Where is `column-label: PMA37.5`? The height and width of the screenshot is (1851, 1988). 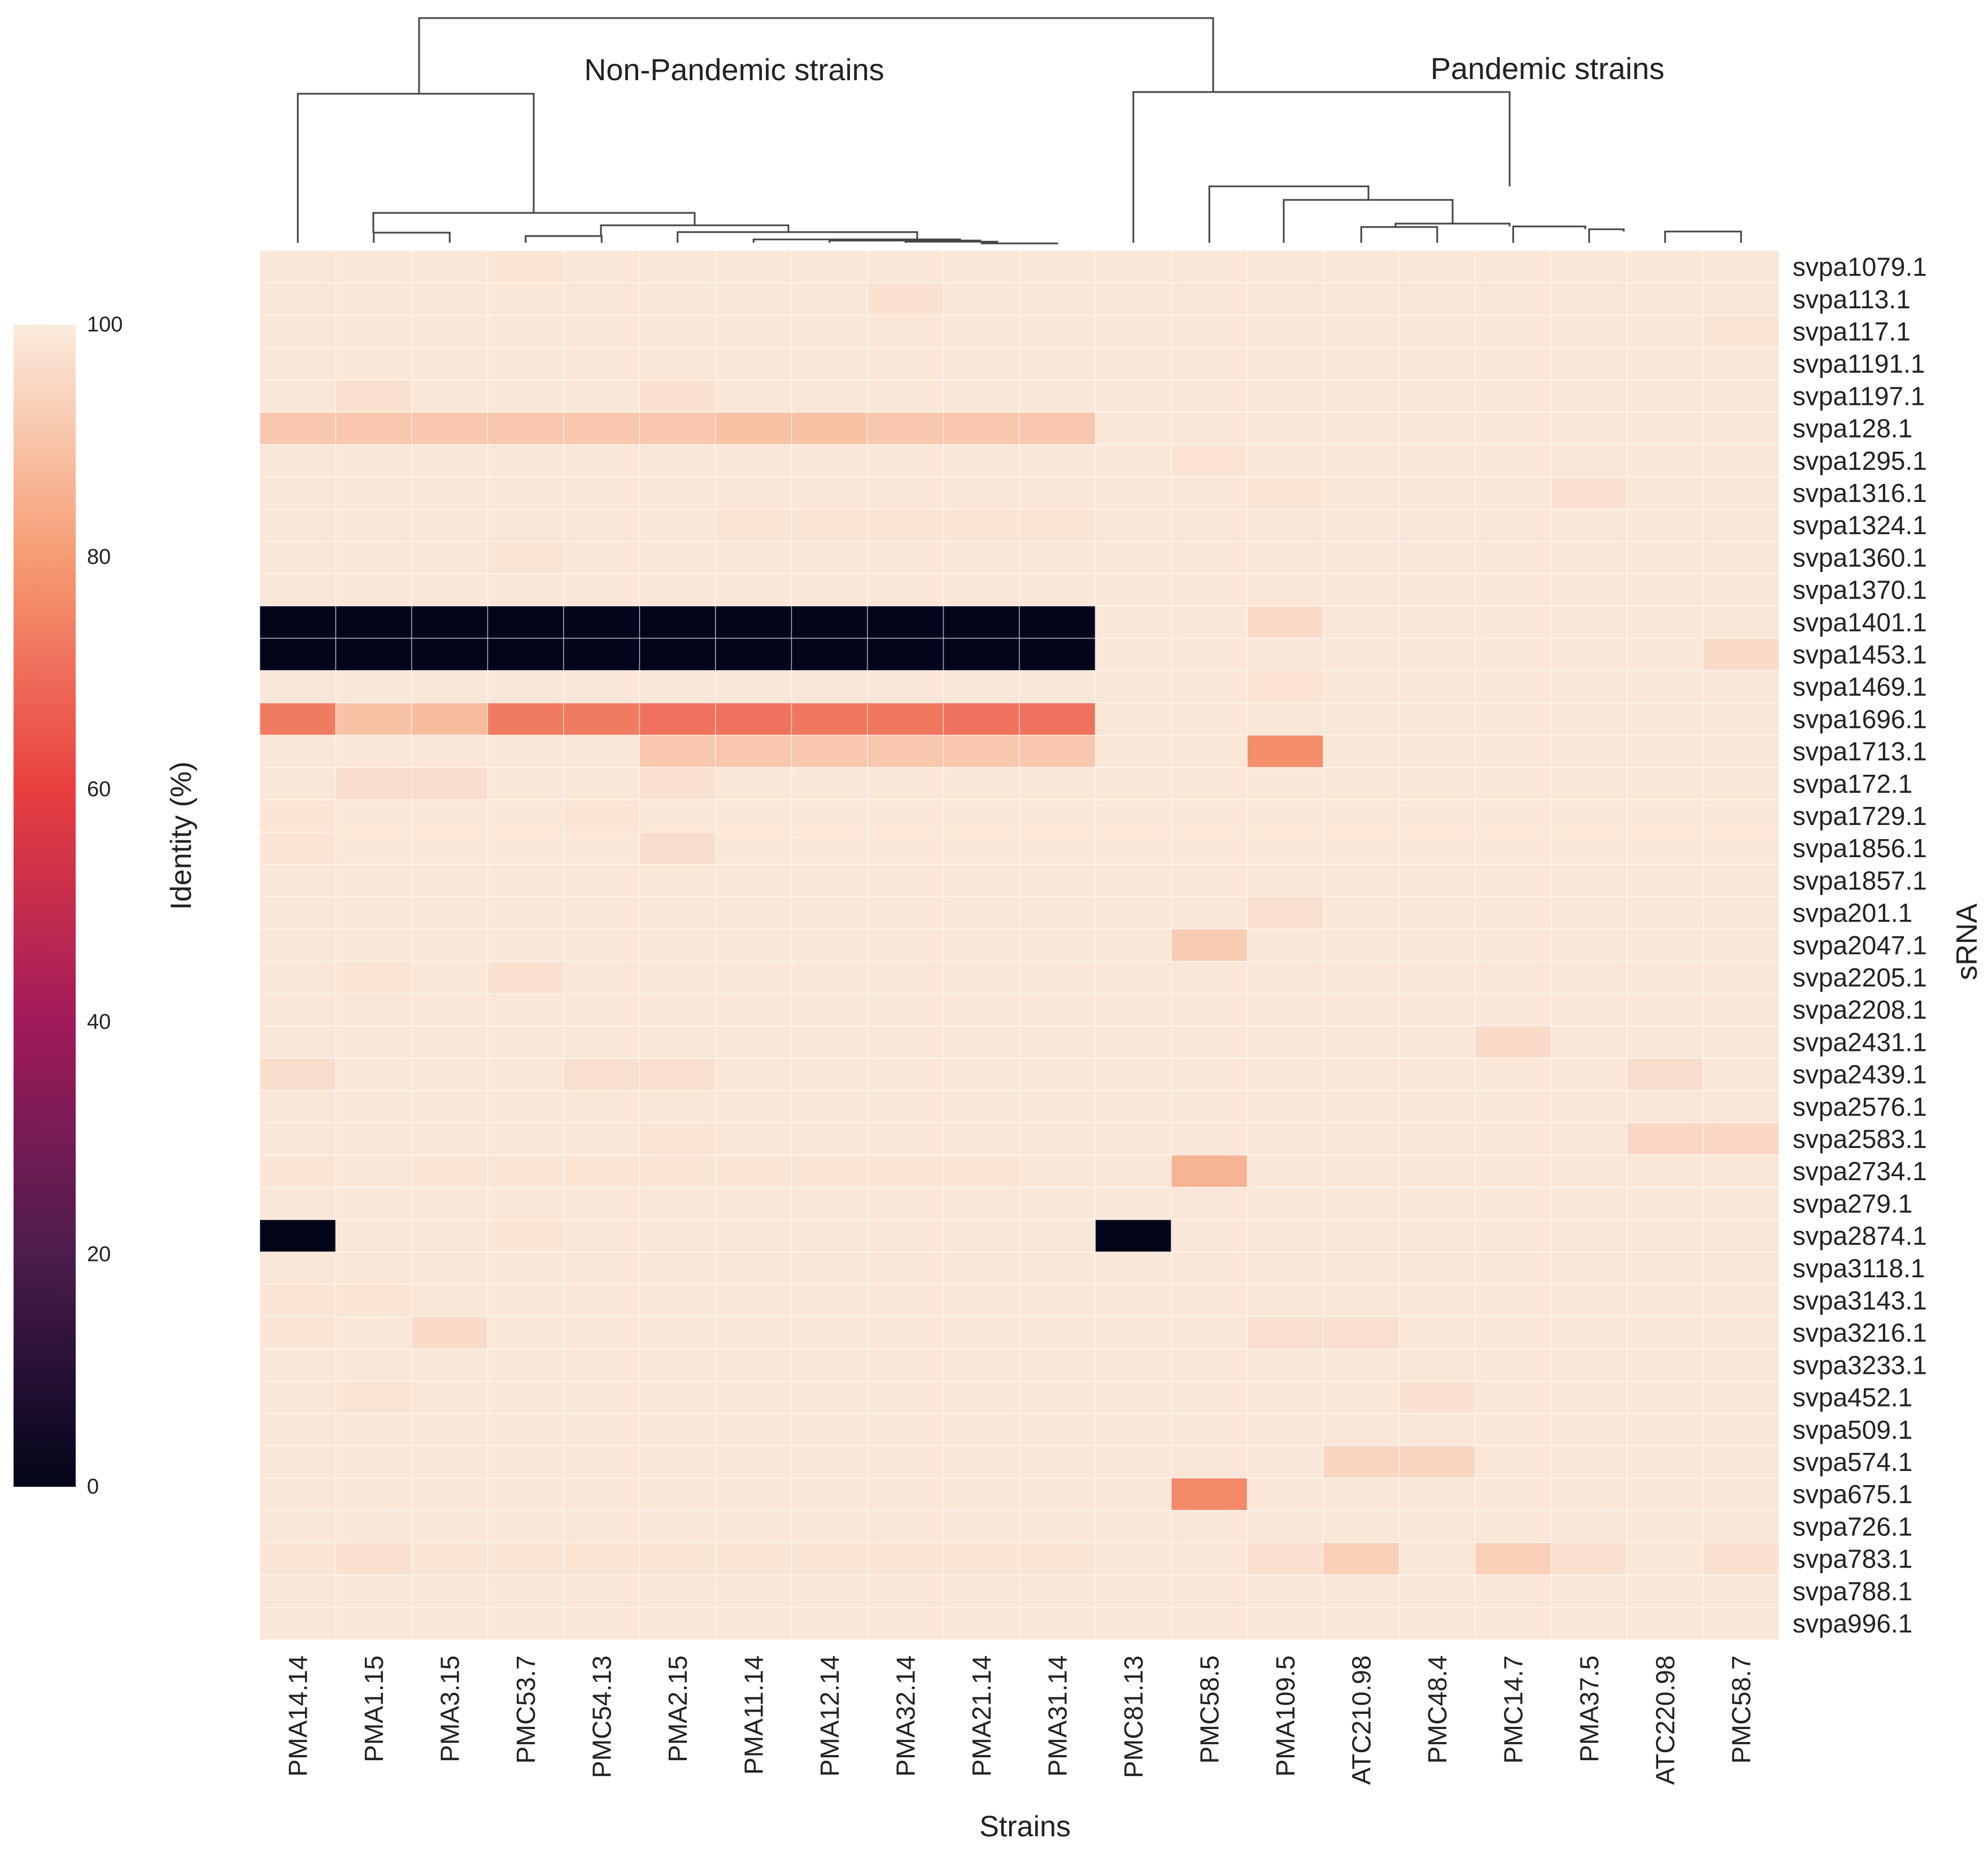 column-label: PMA37.5 is located at coordinates (1590, 1709).